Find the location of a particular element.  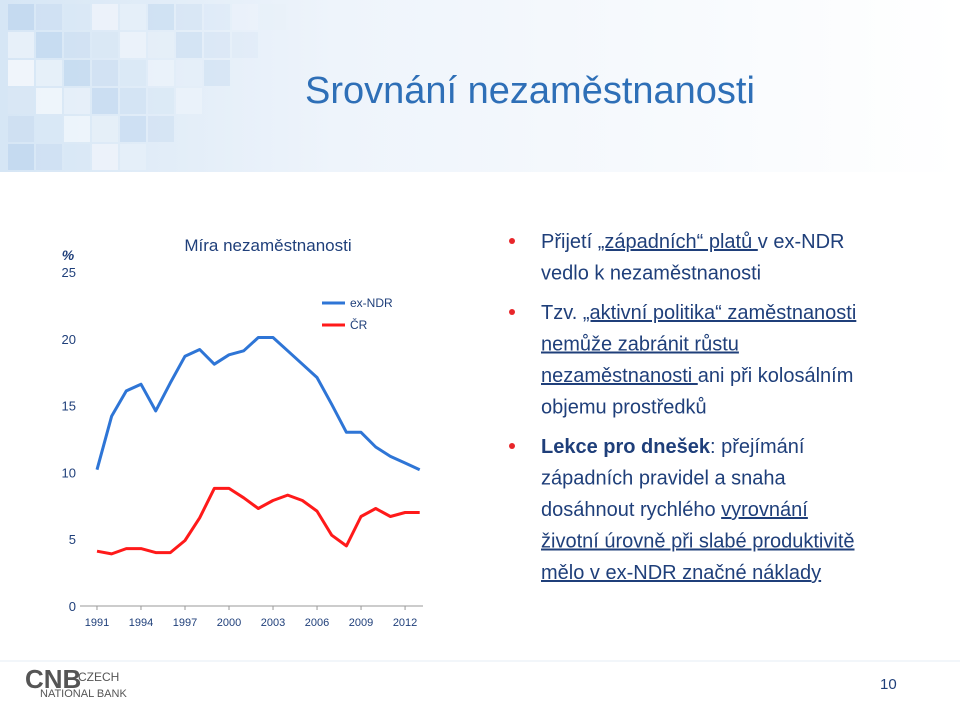

bullet-line: mělo v ex-NDR značné náklady is located at coordinates (681, 573).